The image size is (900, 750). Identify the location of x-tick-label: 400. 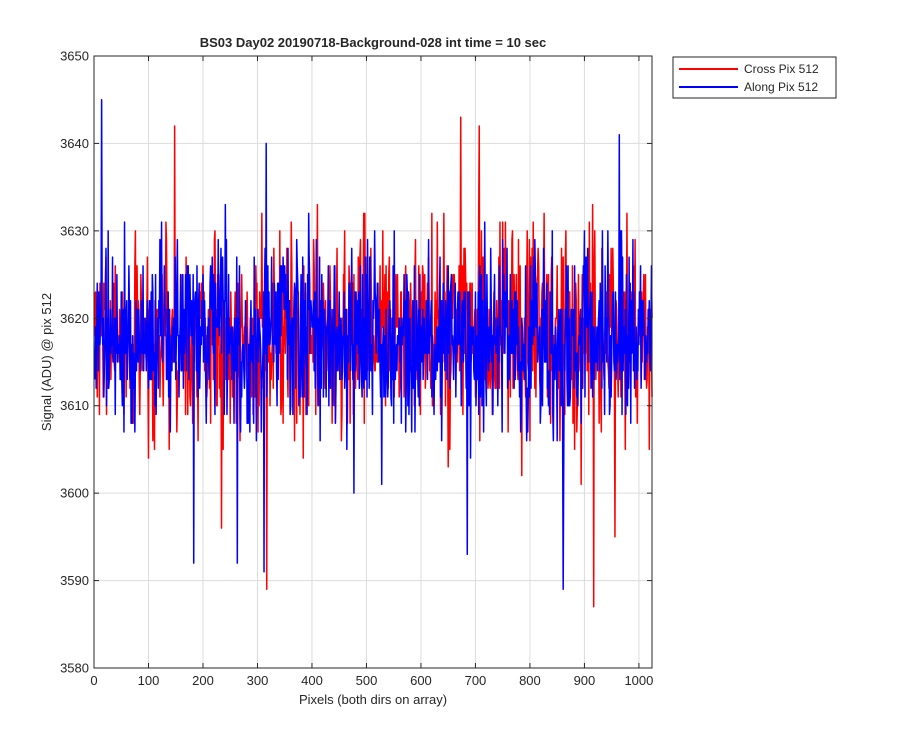
(312, 680).